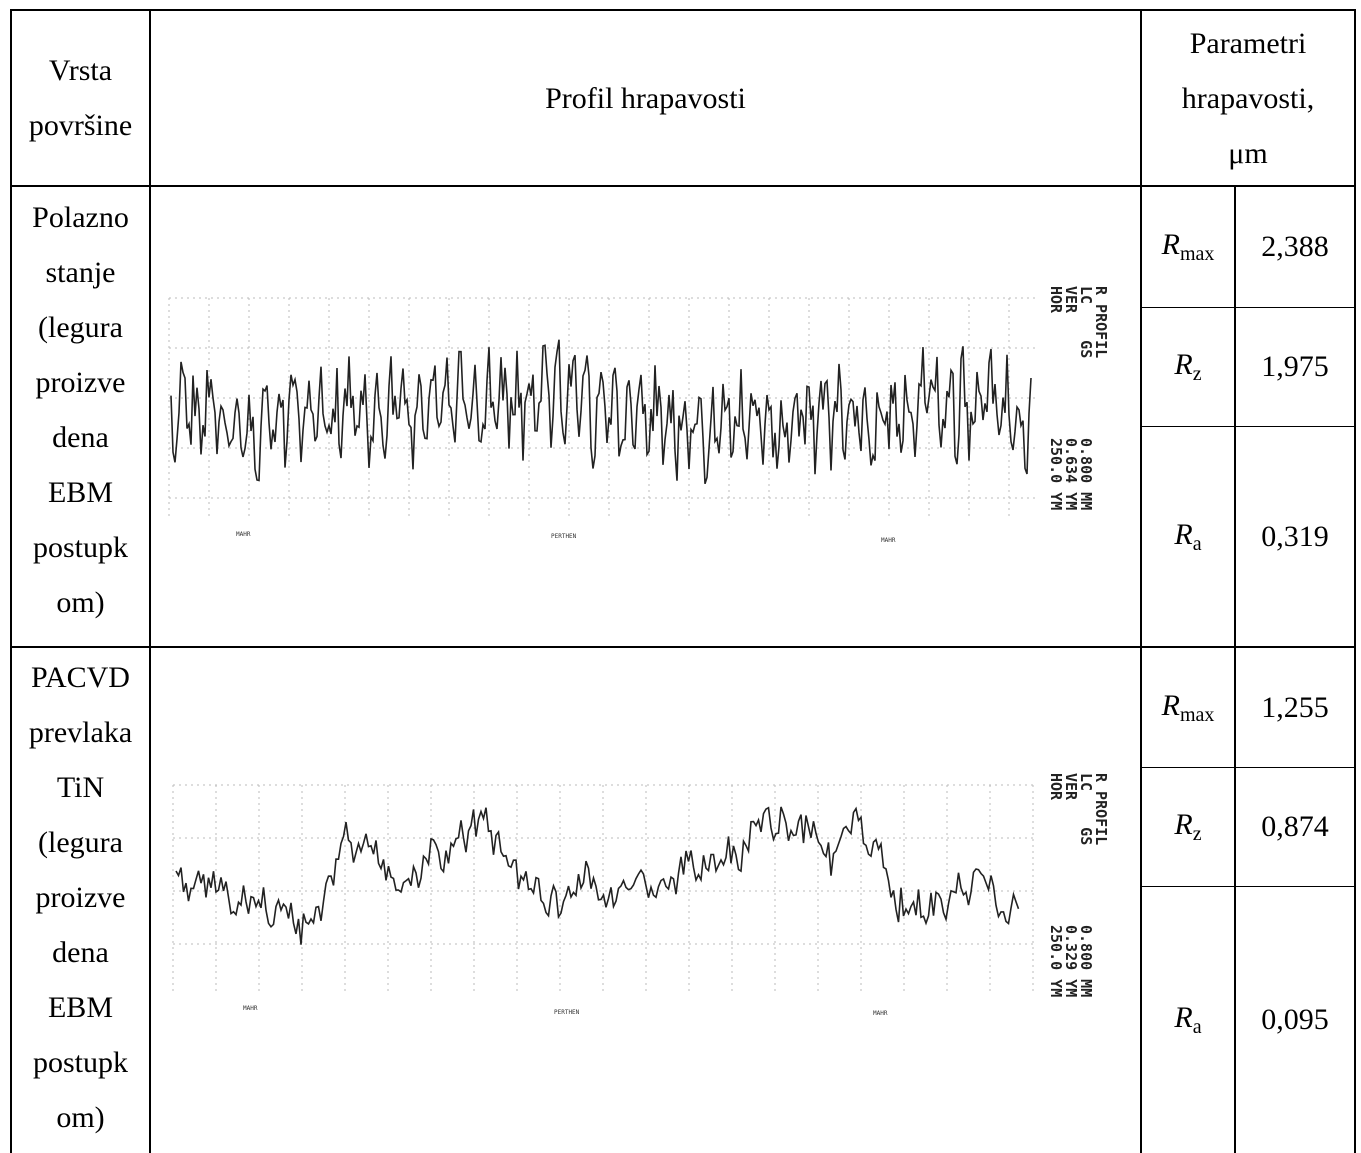 This screenshot has width=1361, height=1153. What do you see at coordinates (80, 787) in the screenshot?
I see `row2-label-2: TiN` at bounding box center [80, 787].